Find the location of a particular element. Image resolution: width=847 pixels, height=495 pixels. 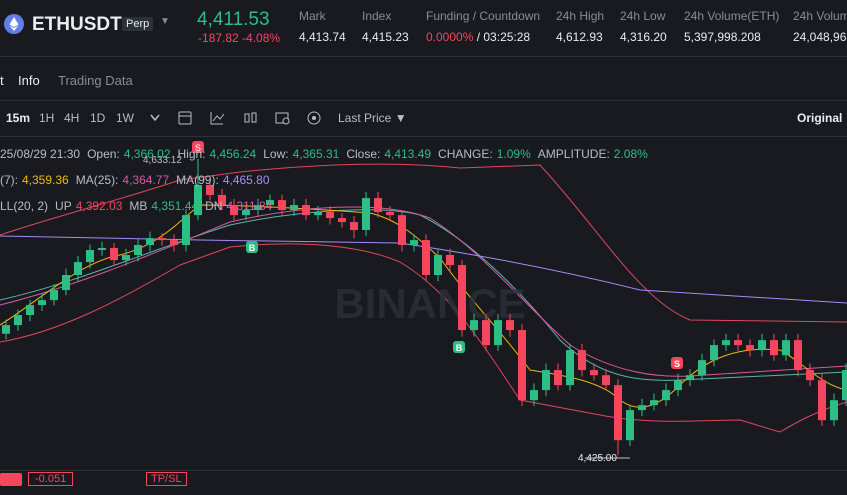

stat-value-text: 24,048,96 is located at coordinates (820, 37).